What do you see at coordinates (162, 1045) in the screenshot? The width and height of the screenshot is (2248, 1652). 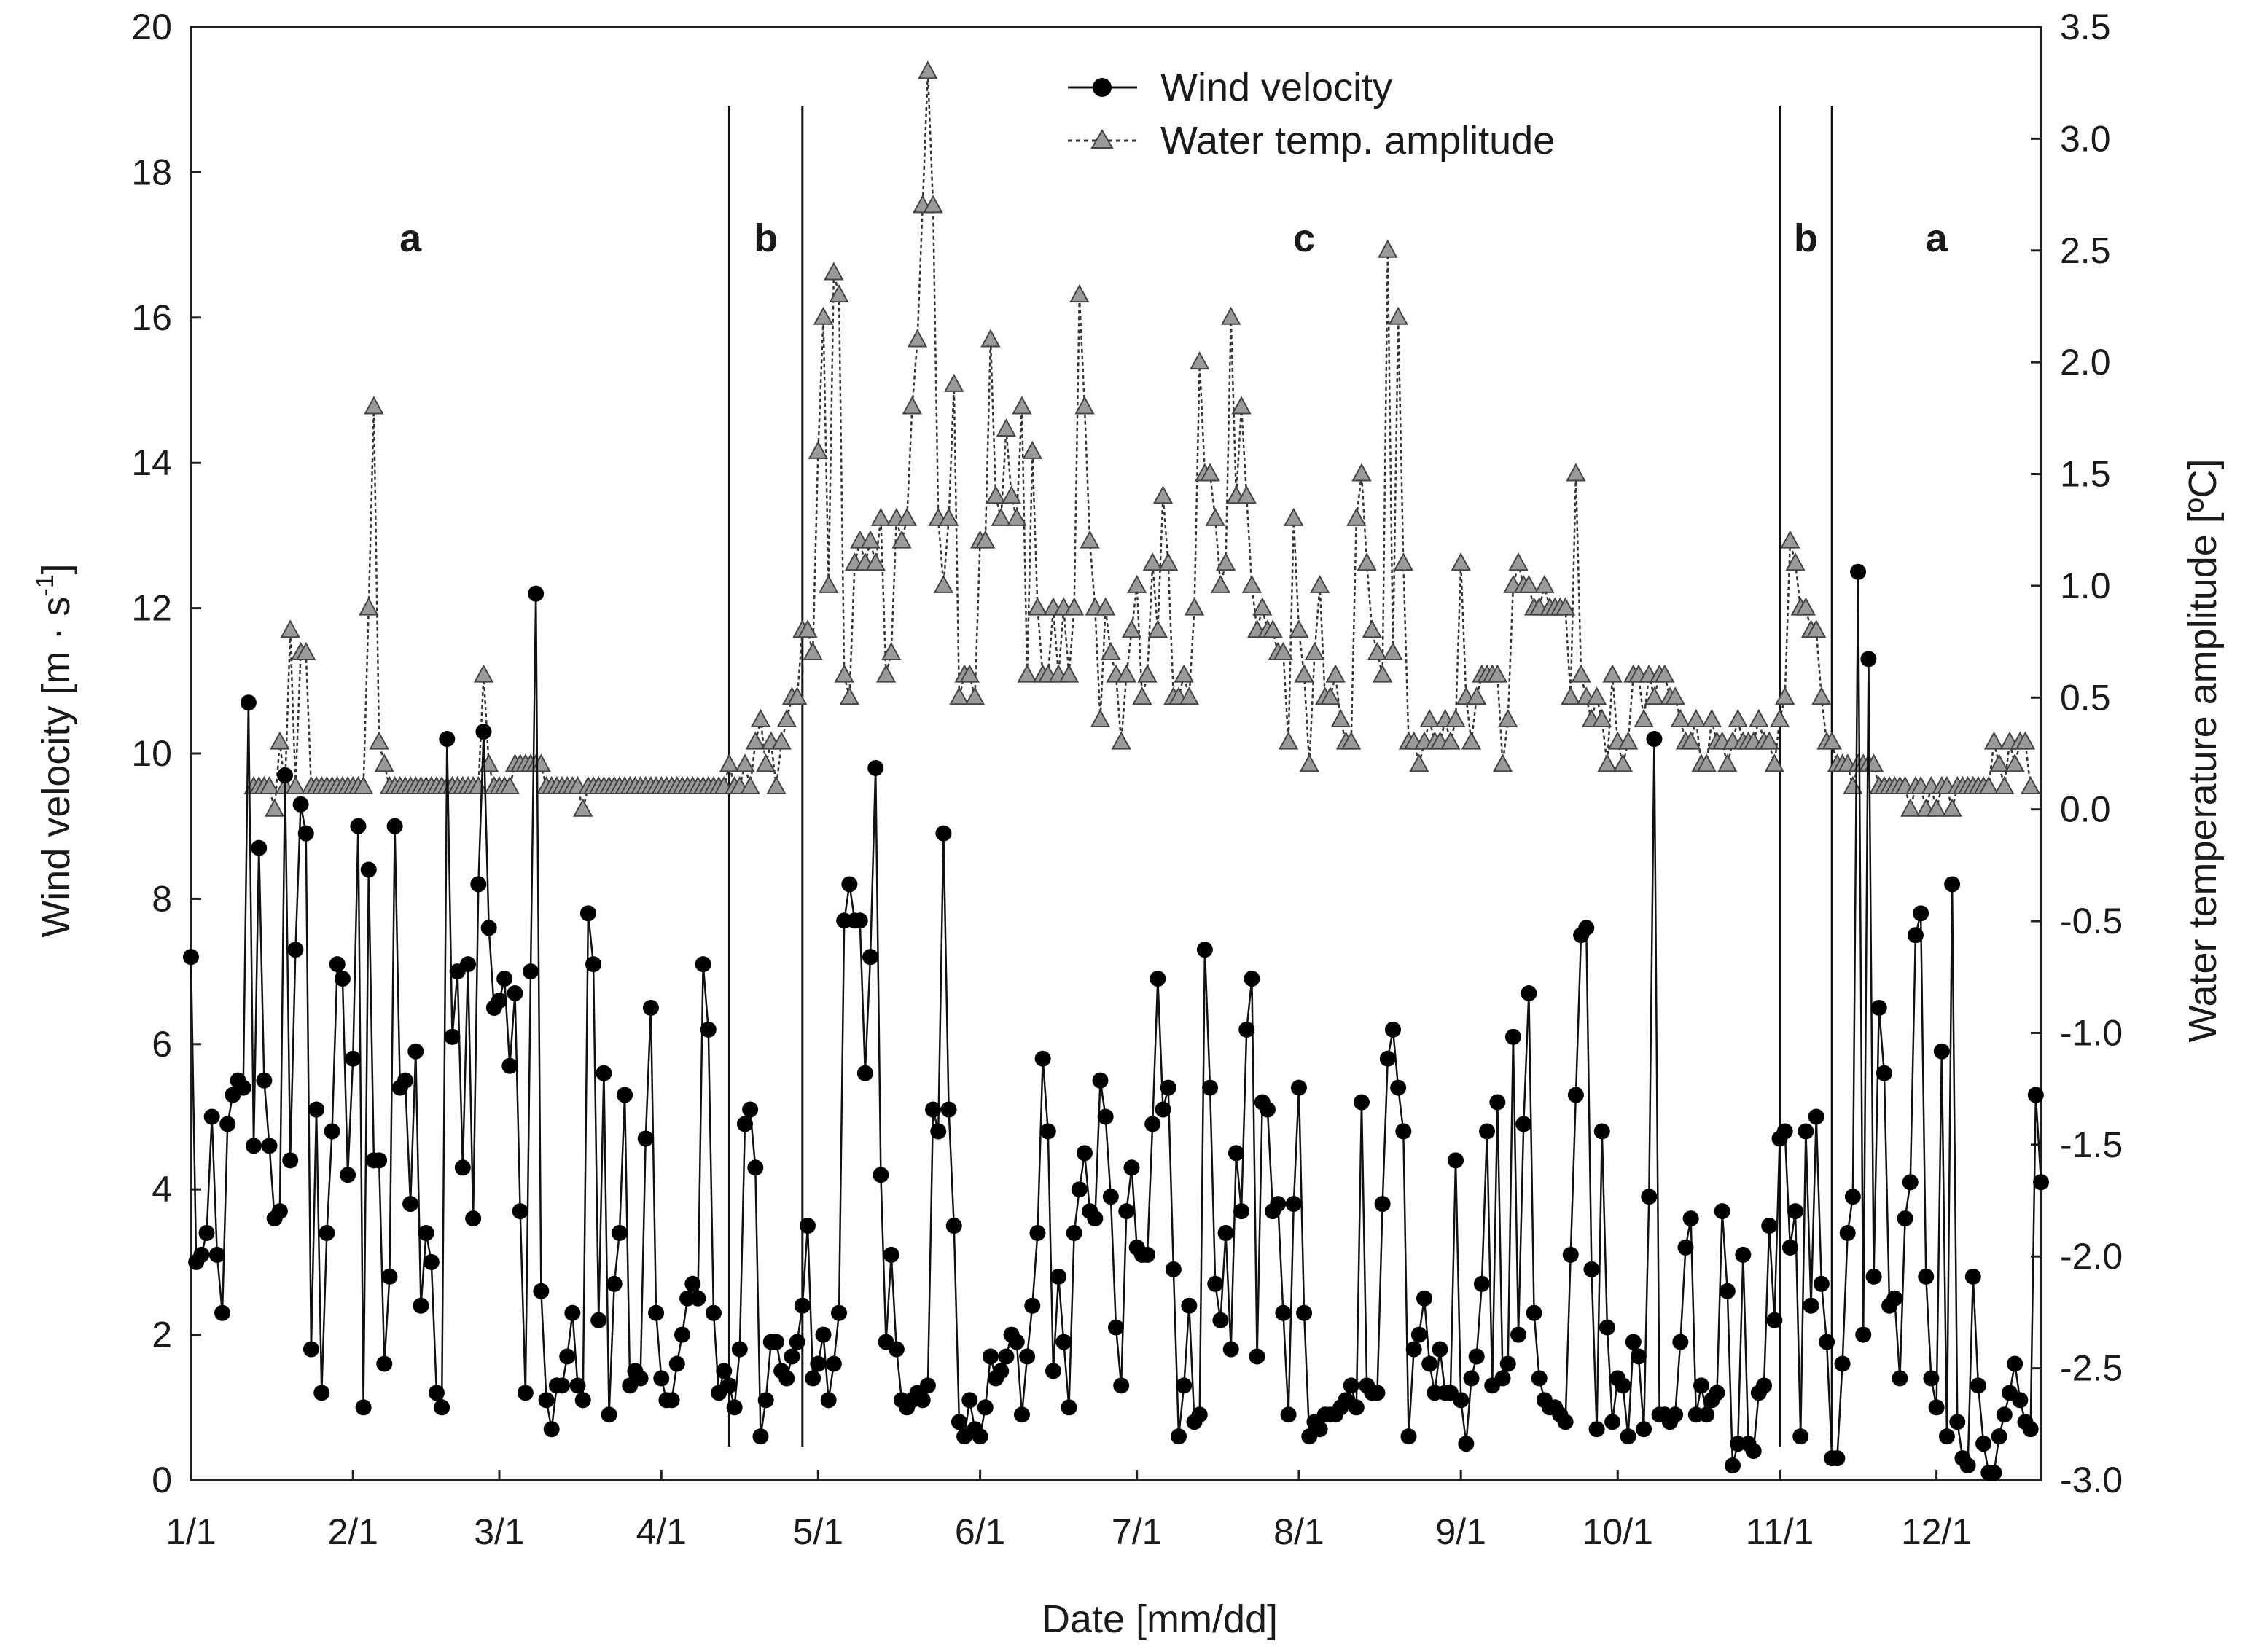 I see `y-left-tick-label: 6` at bounding box center [162, 1045].